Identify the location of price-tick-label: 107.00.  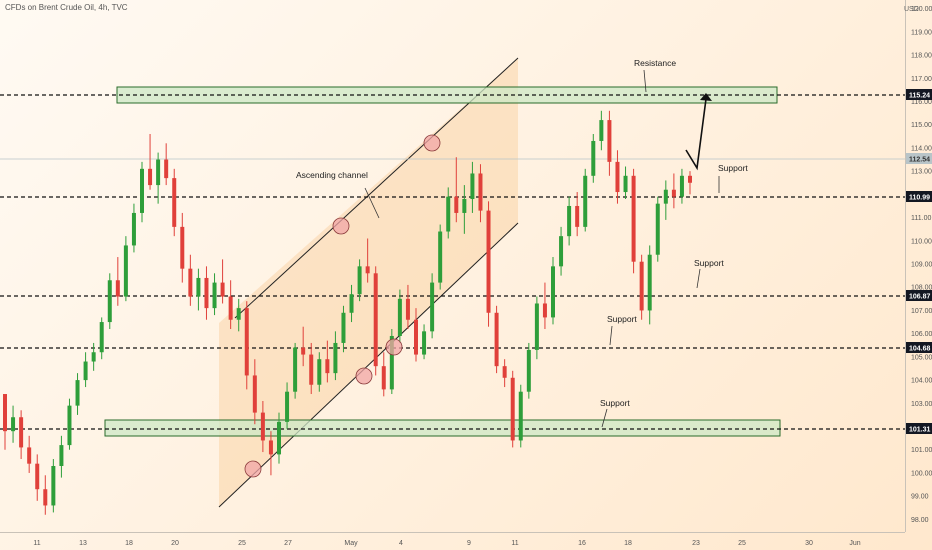
(921, 311).